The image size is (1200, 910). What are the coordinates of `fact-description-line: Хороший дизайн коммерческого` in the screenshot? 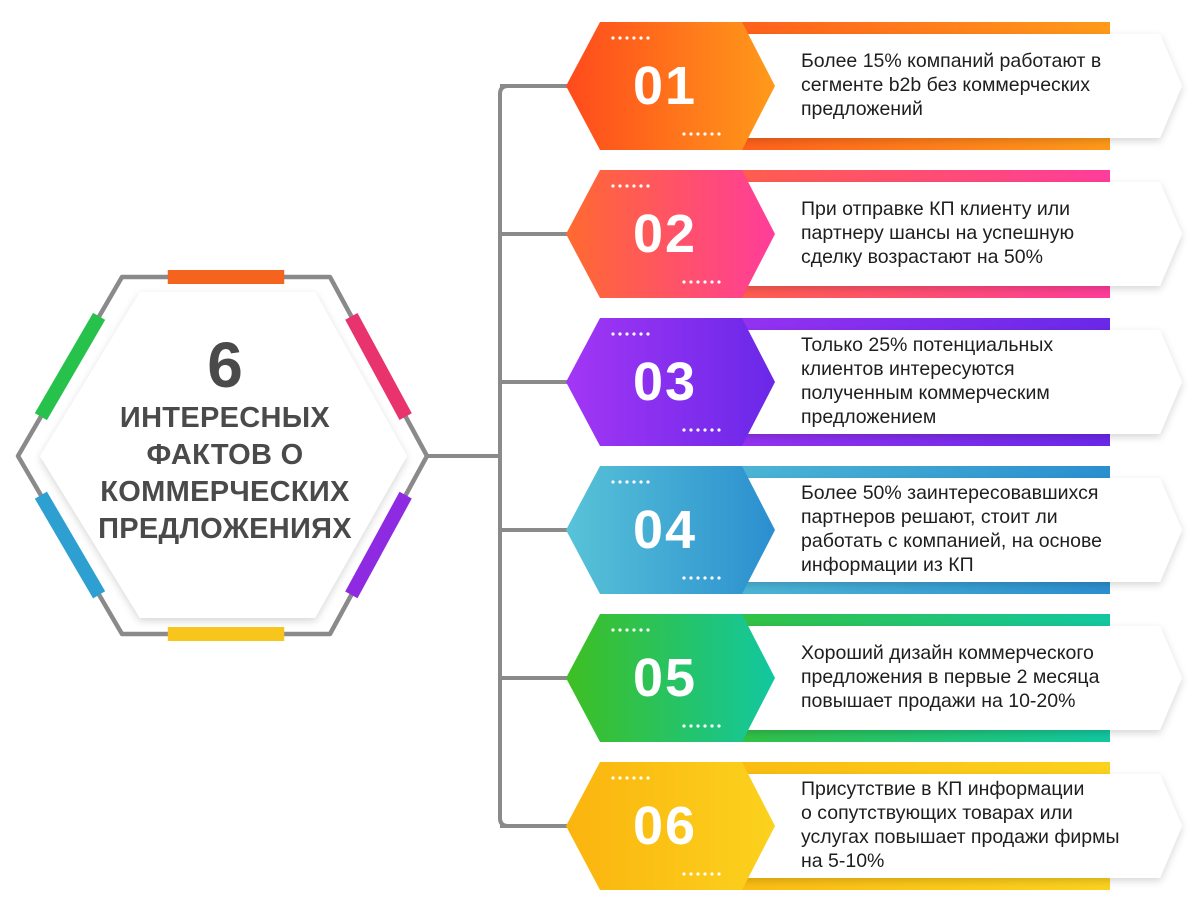 It's located at (947, 653).